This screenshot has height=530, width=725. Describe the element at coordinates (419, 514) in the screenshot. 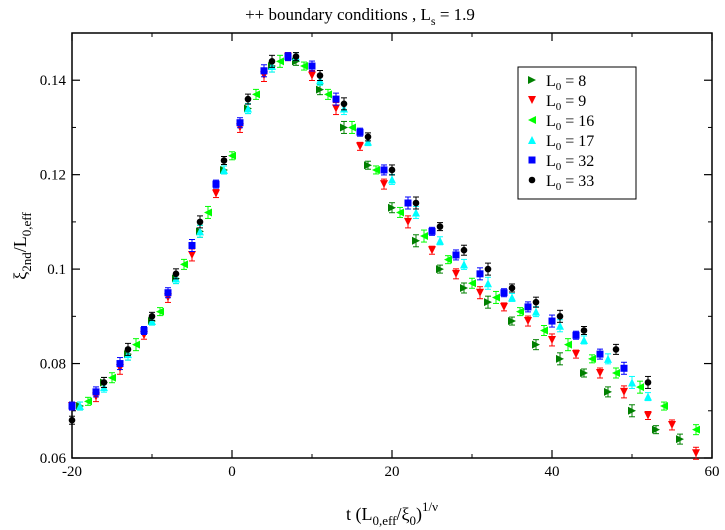

I see `x-label-c: )` at that location.